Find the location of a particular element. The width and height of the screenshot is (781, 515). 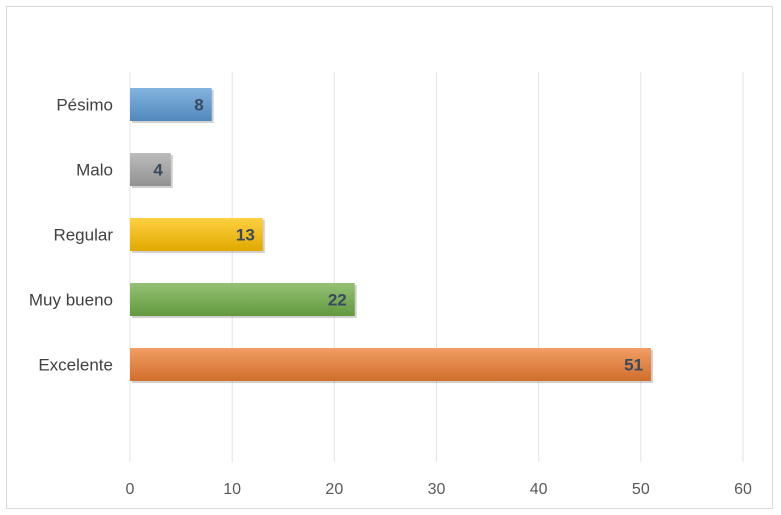

x-tick-label: 40 is located at coordinates (539, 489).